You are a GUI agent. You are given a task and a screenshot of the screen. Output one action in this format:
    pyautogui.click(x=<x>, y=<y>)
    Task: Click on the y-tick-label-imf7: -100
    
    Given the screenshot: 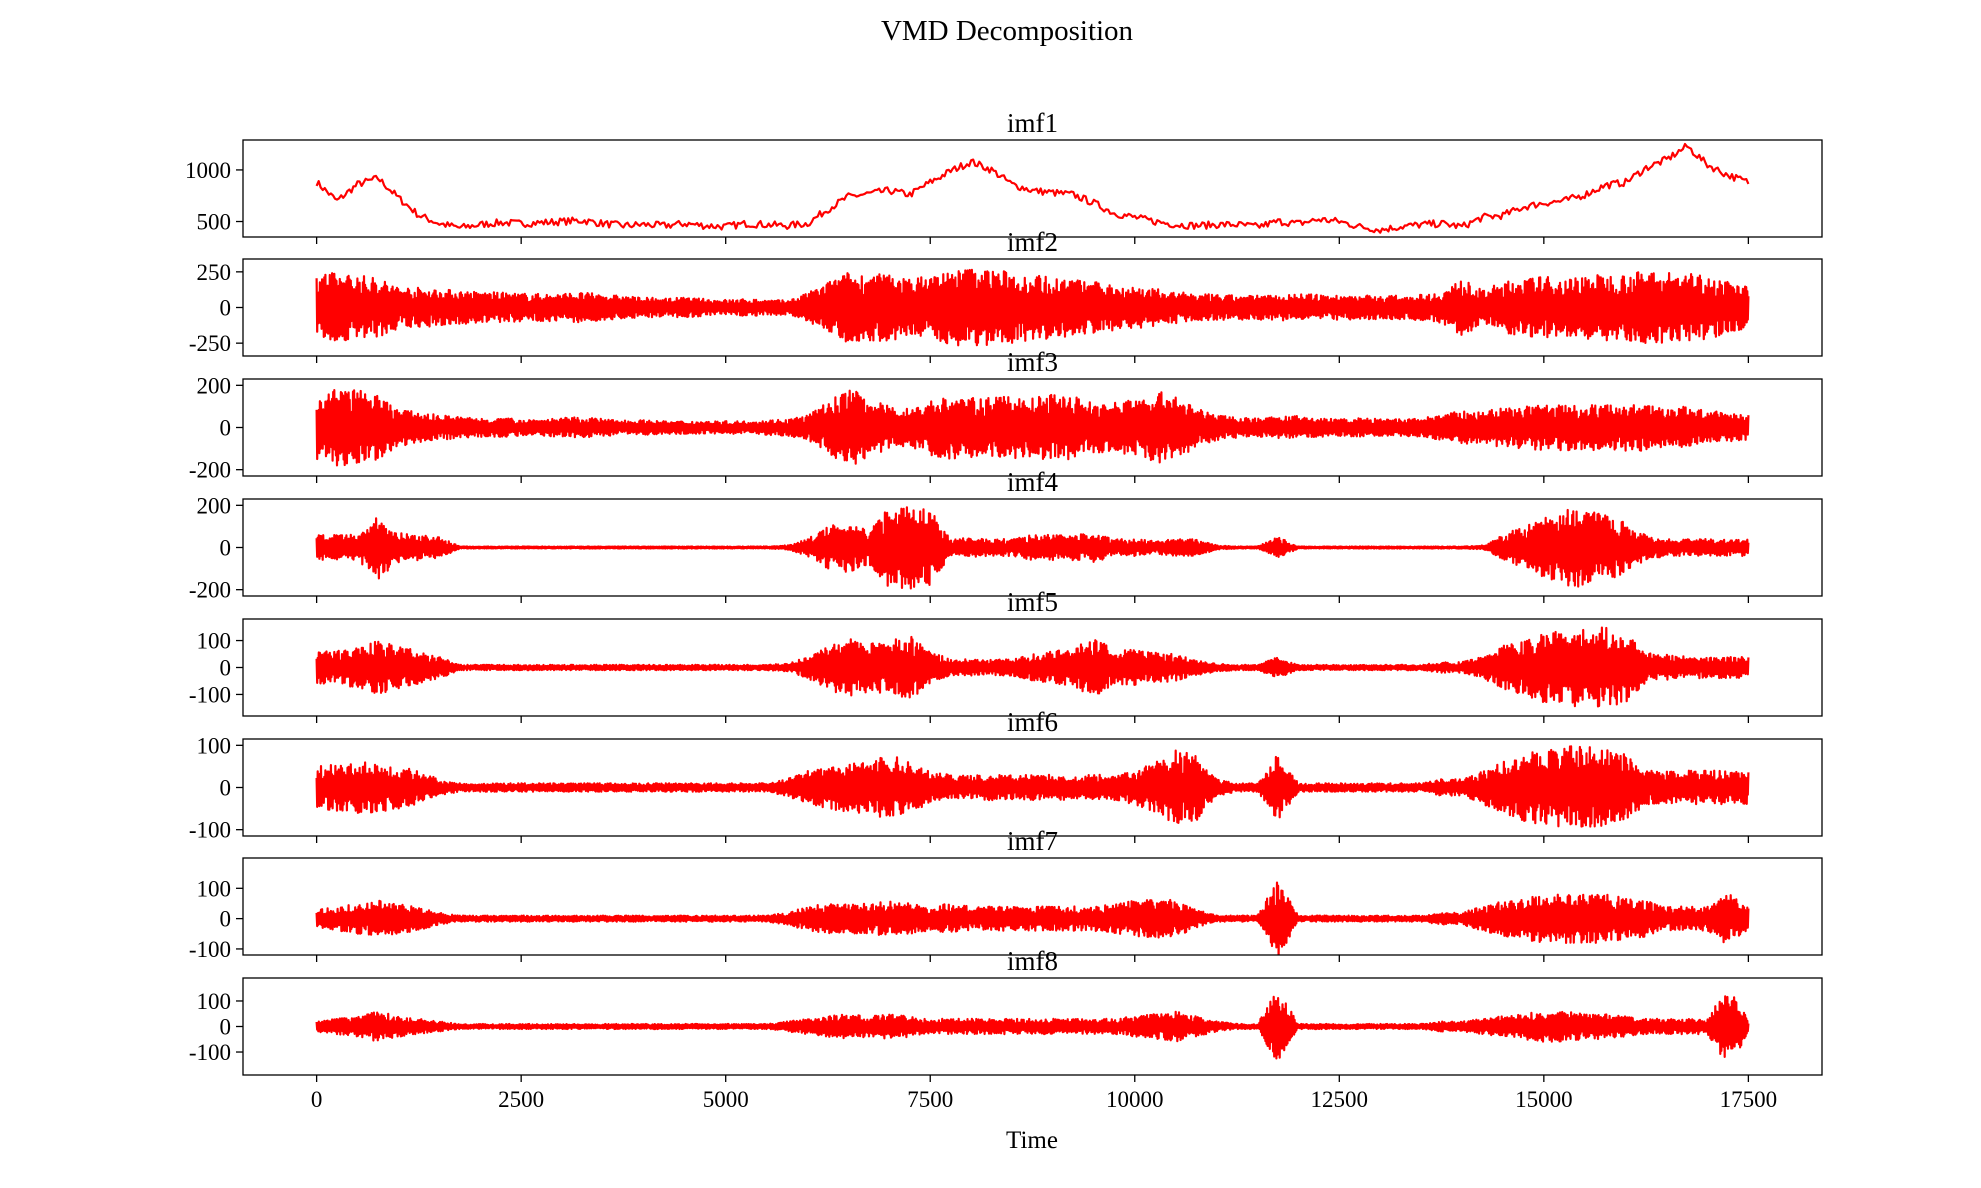 What is the action you would take?
    pyautogui.click(x=210, y=949)
    